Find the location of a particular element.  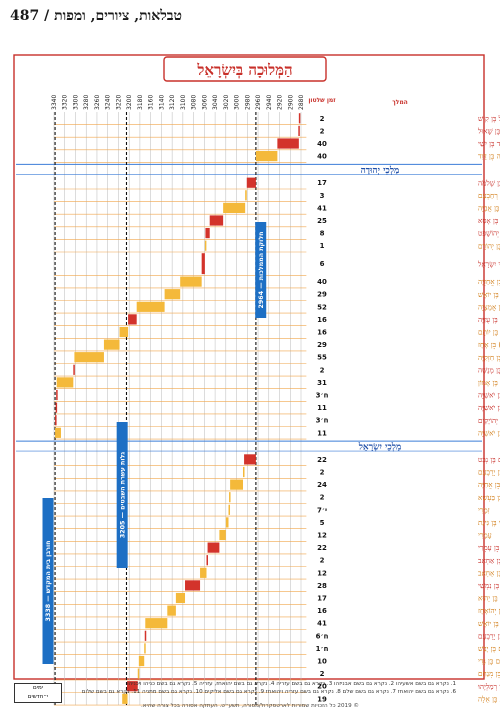

king-name: אֲחַזְיָהוּ¹ בֶּן יְהוֹרָם is located at coordinates (489, 245).